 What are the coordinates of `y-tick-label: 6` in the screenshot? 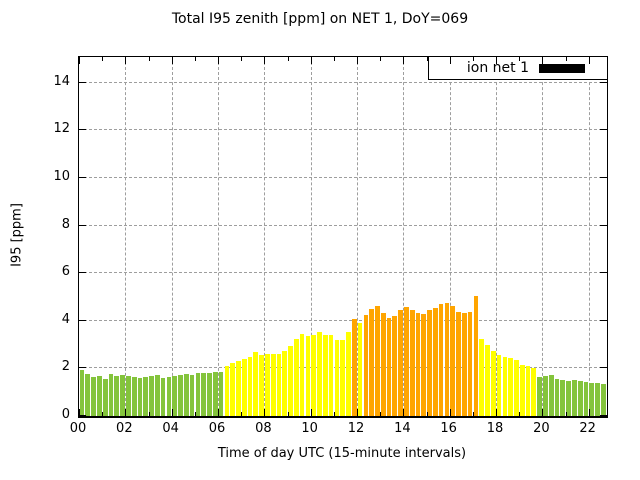 It's located at (65, 272).